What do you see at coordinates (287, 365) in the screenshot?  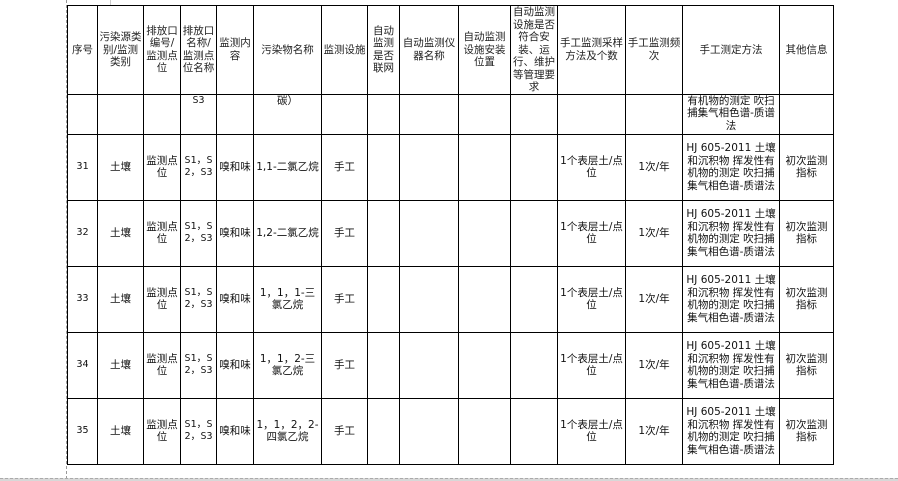 I see `pollutant-cell: 1，1，2-三氯乙烷` at bounding box center [287, 365].